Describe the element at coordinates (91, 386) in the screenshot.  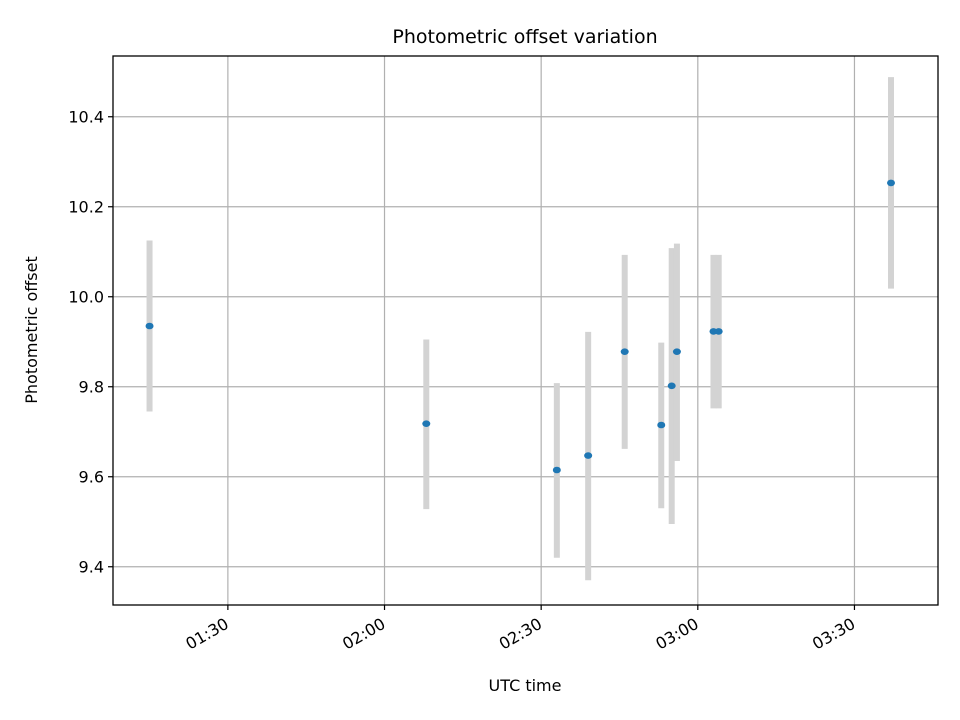
I see `y-tick-label: 9.8` at that location.